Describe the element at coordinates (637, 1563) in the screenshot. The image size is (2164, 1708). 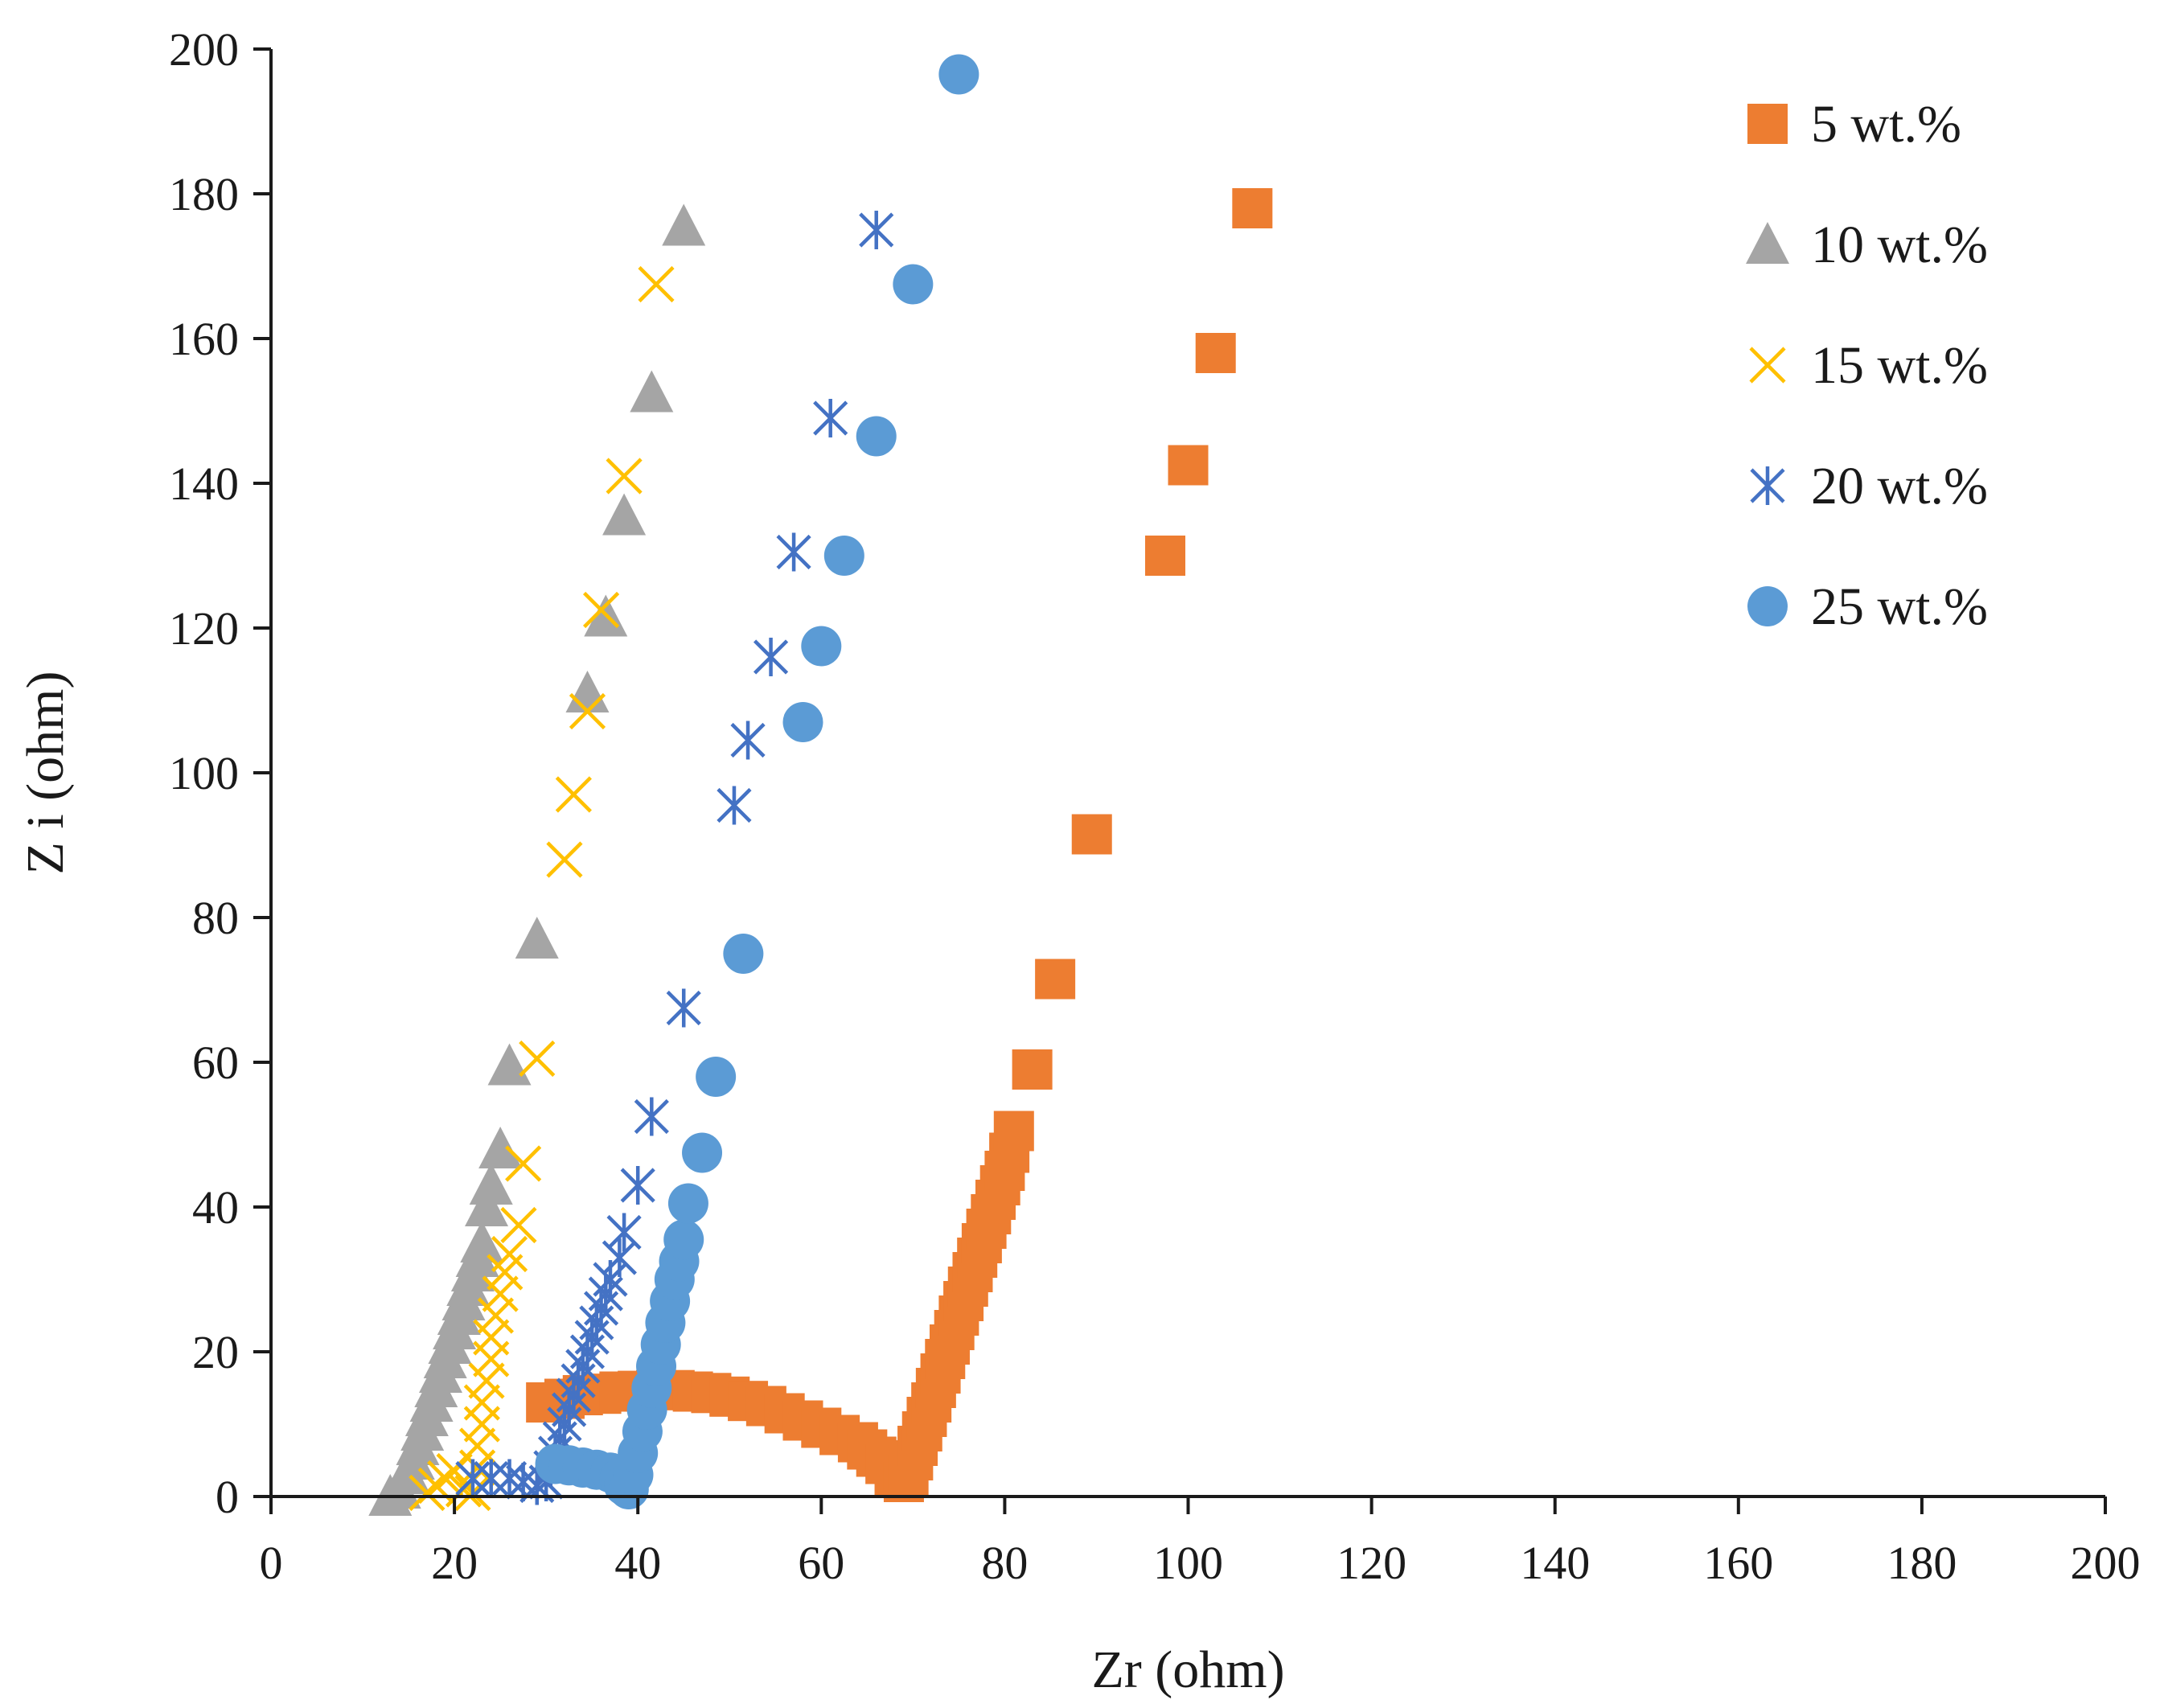
I see `x-tick-label: 40` at that location.